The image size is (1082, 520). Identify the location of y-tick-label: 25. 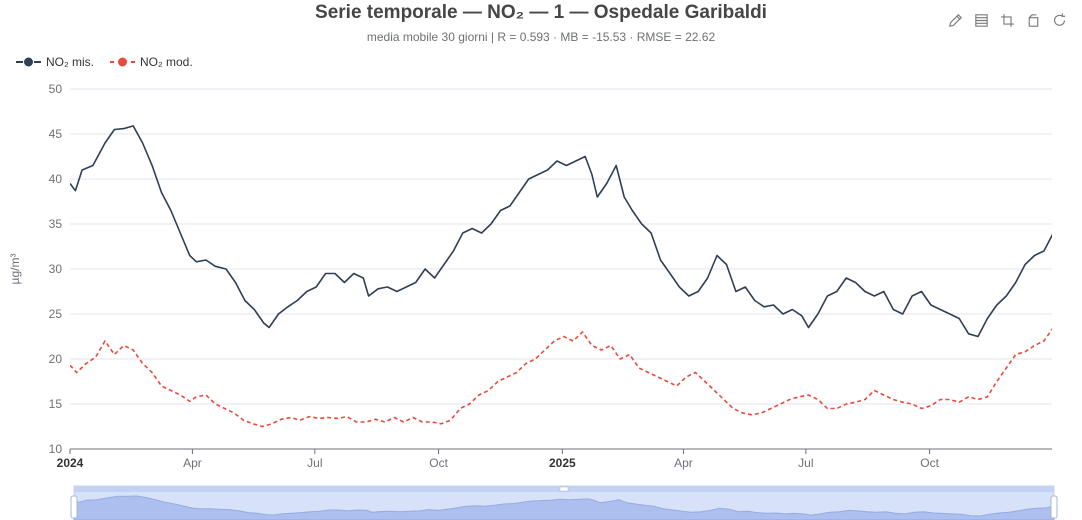
(56, 314).